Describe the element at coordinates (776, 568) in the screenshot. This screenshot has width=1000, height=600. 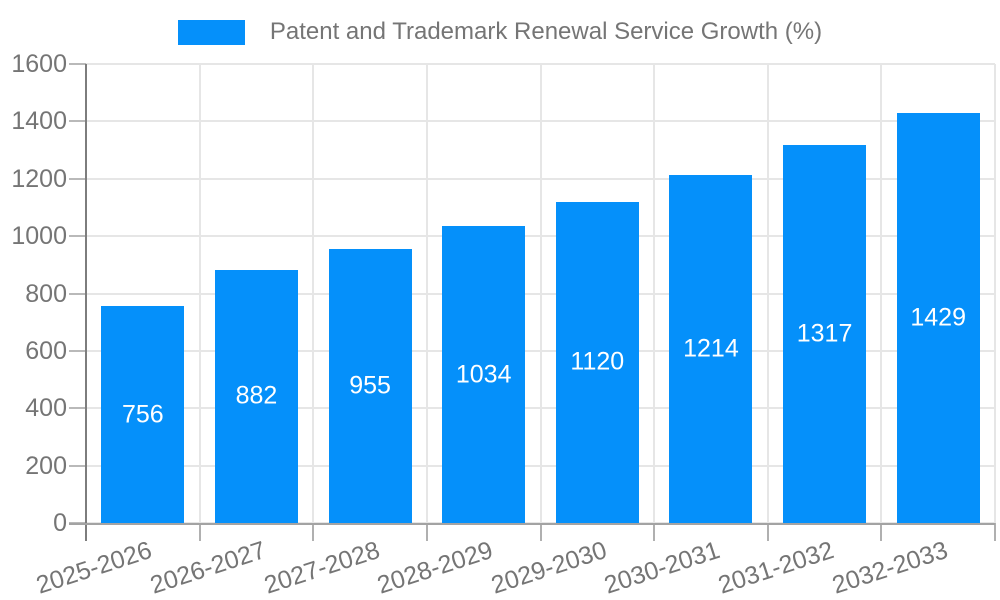
I see `x-axis-label: 2031-2032` at that location.